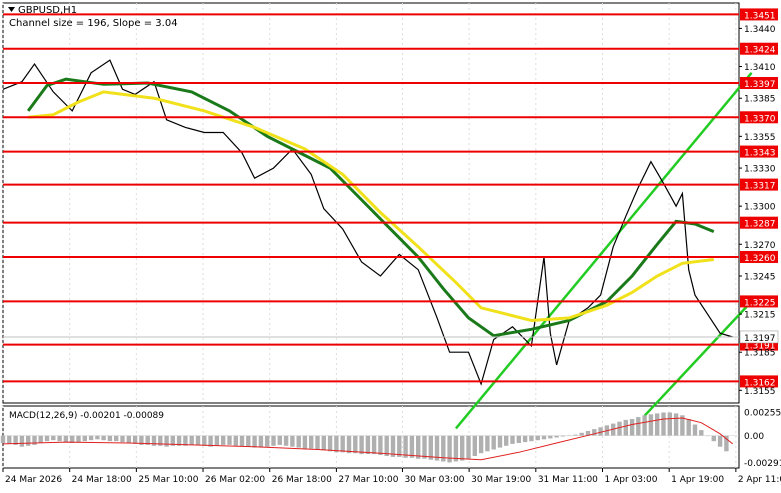  I want to click on macd-tick-label: -0.00291, so click(762, 464).